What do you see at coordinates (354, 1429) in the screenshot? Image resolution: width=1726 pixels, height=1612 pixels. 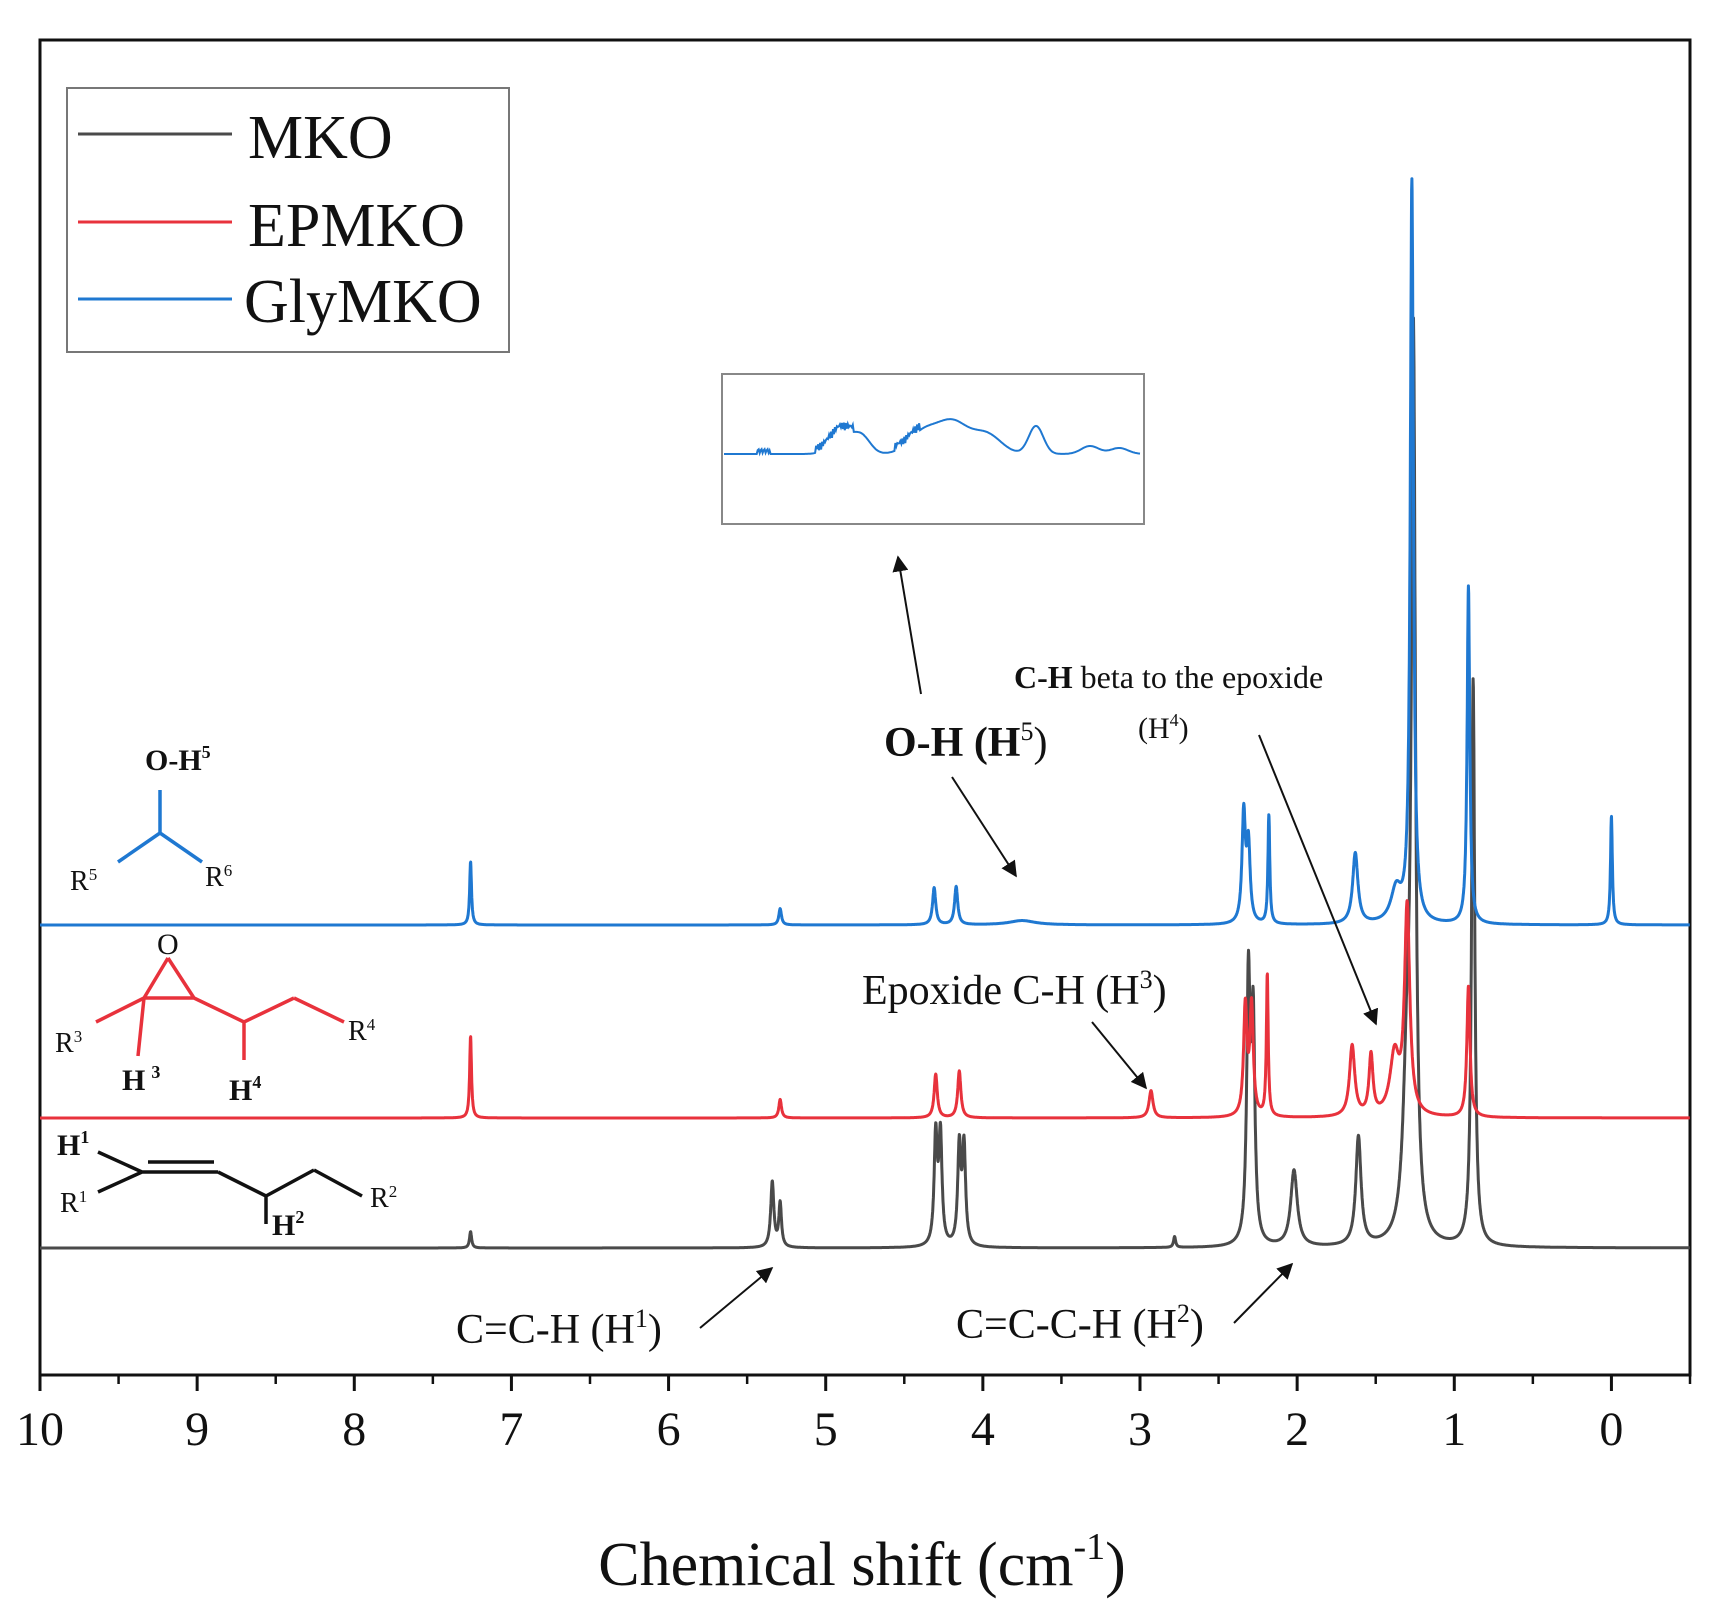 I see `x-tick-label-8: 8` at bounding box center [354, 1429].